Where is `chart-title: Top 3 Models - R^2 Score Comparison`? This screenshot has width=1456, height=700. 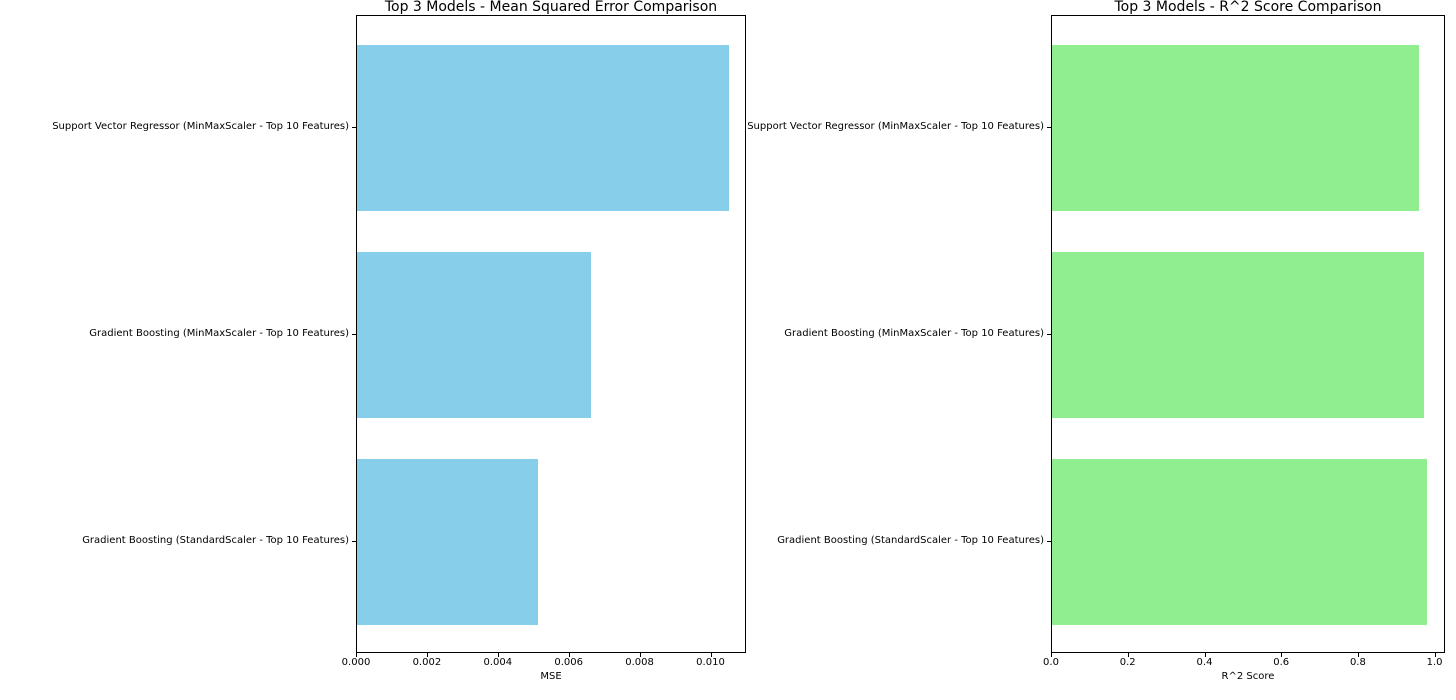
chart-title: Top 3 Models - R^2 Score Comparison is located at coordinates (1248, 7).